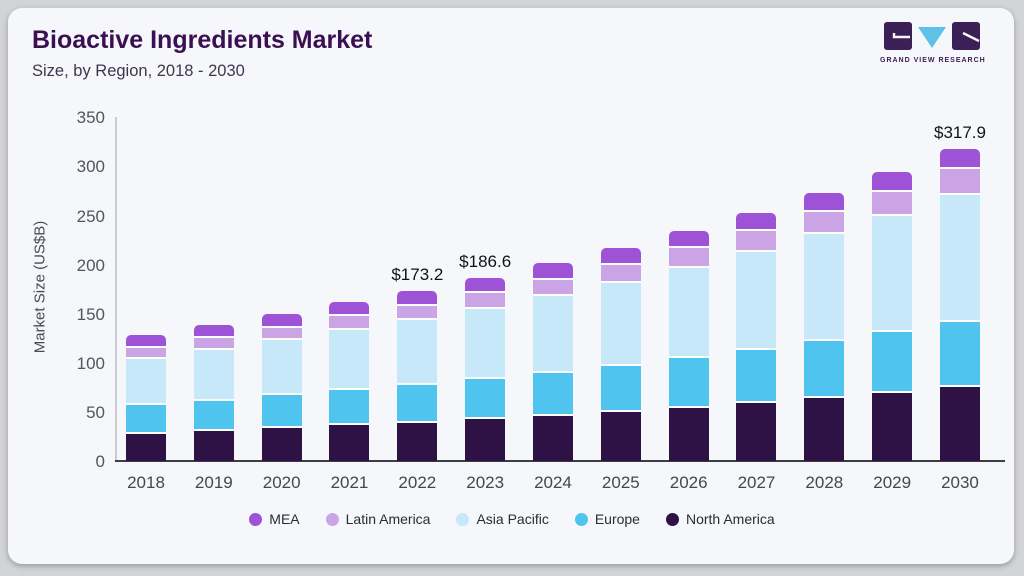  I want to click on legend-item-north-america: North America, so click(720, 519).